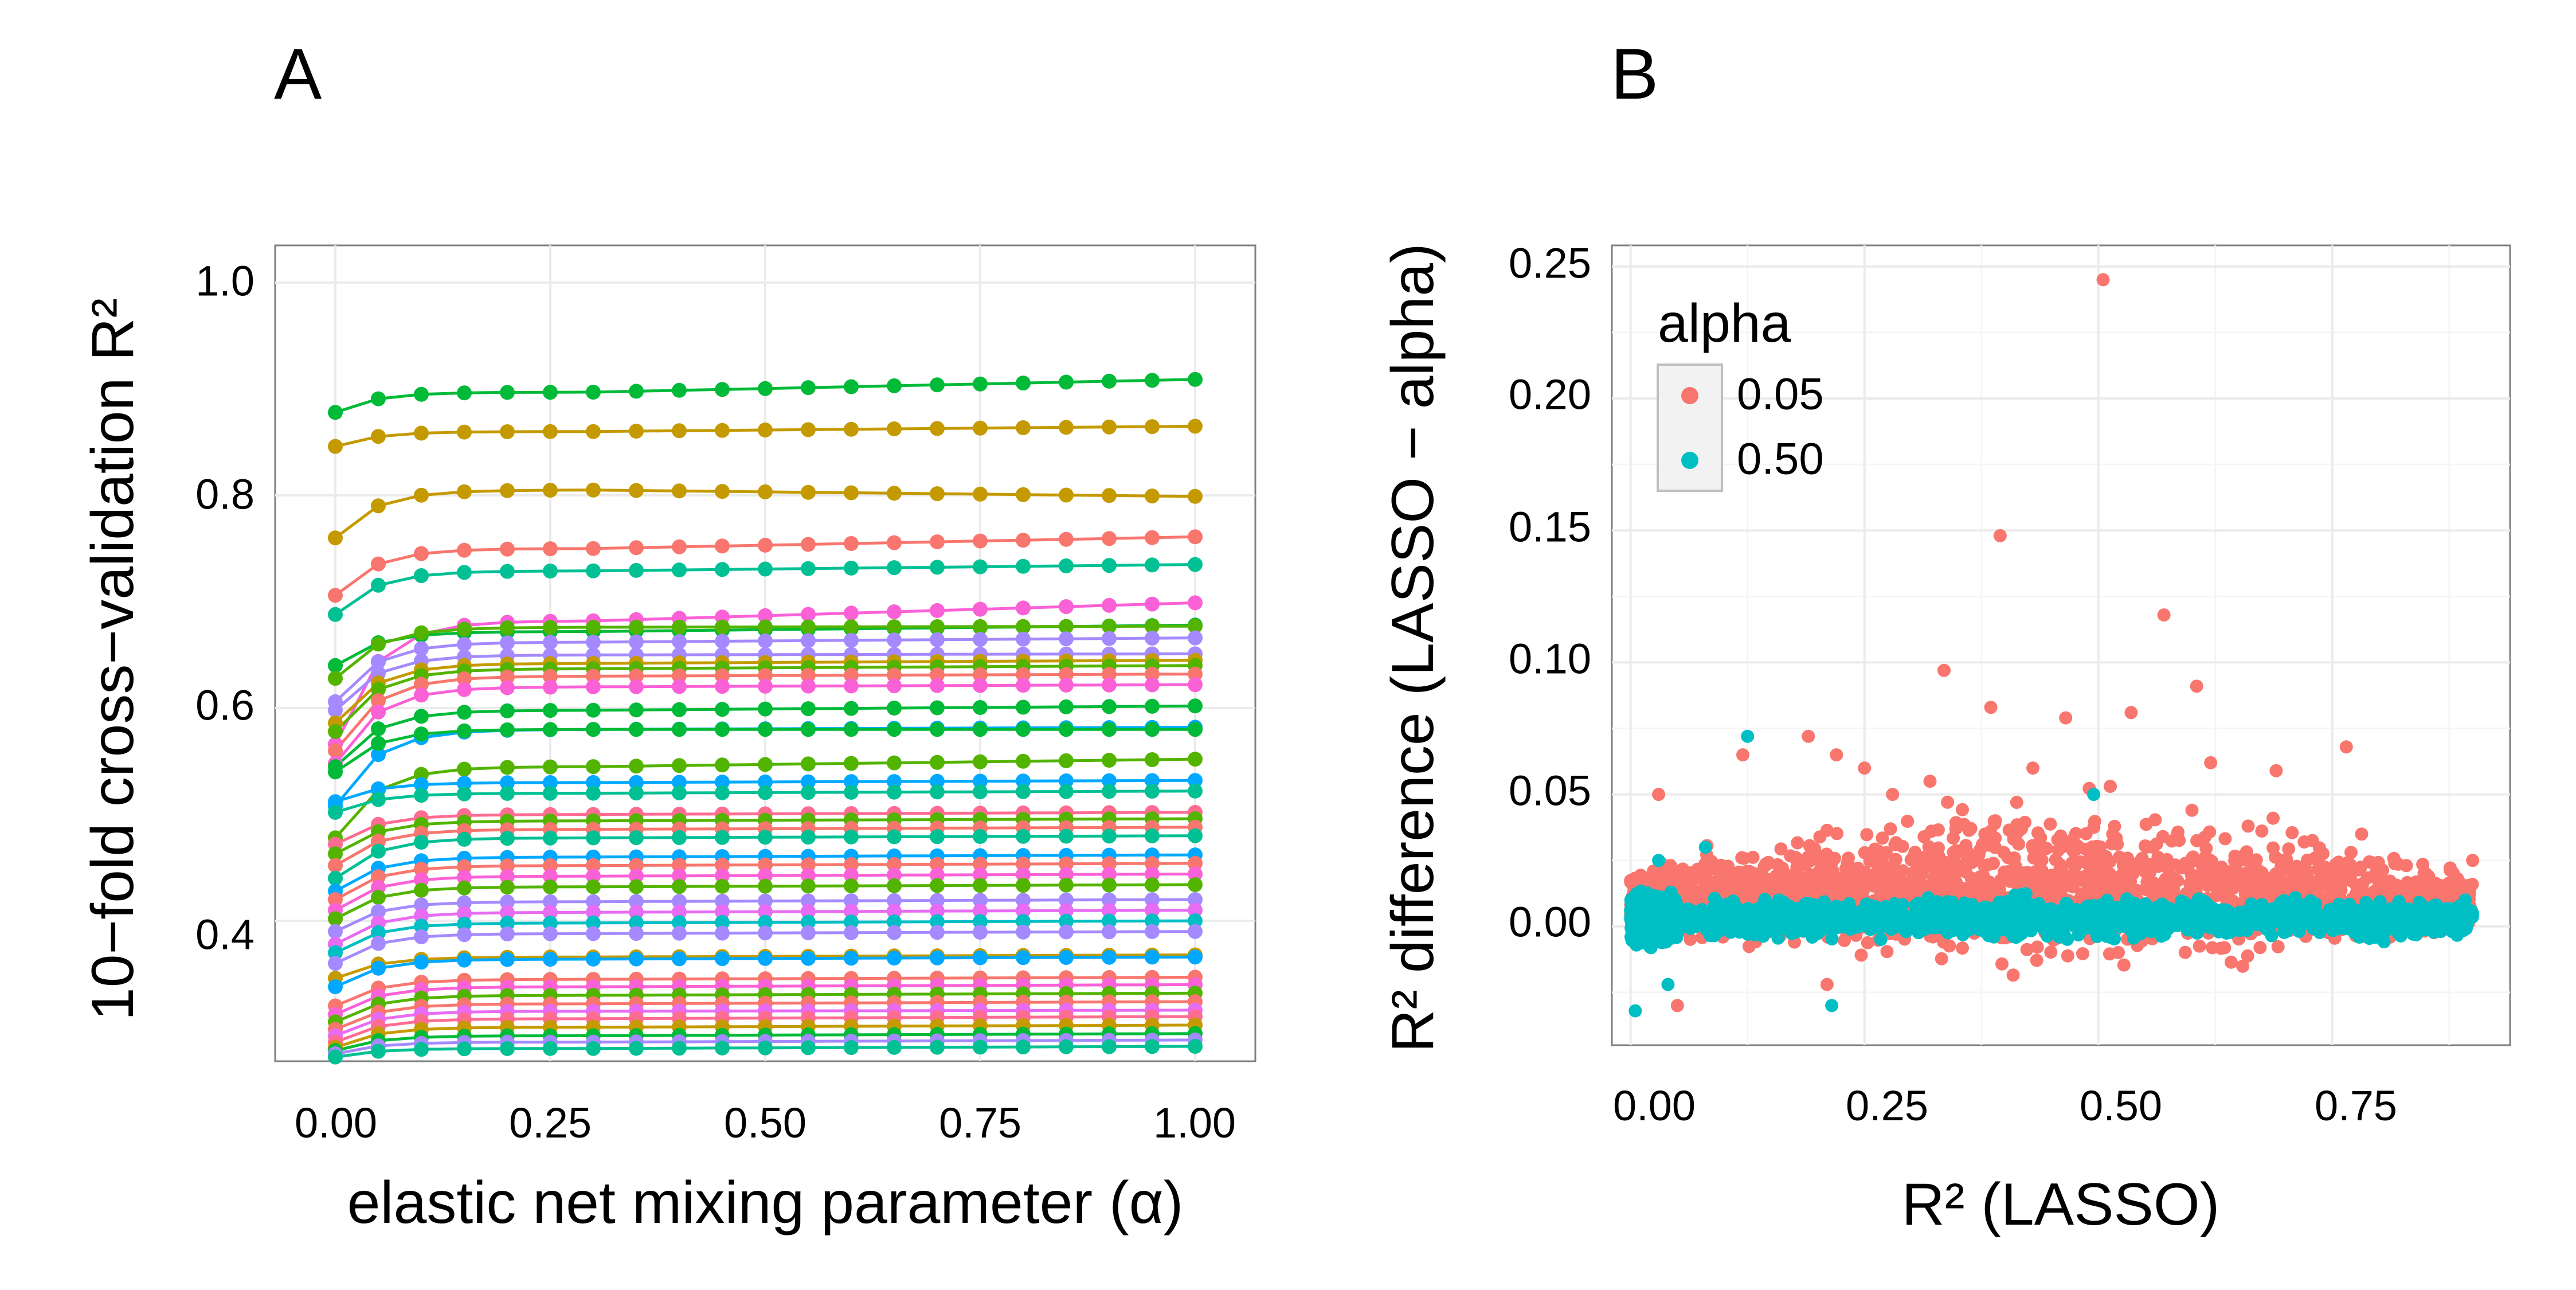  What do you see at coordinates (113, 660) in the screenshot?
I see `panel-a-y-axis-title: 10−fold cross−validation R²` at bounding box center [113, 660].